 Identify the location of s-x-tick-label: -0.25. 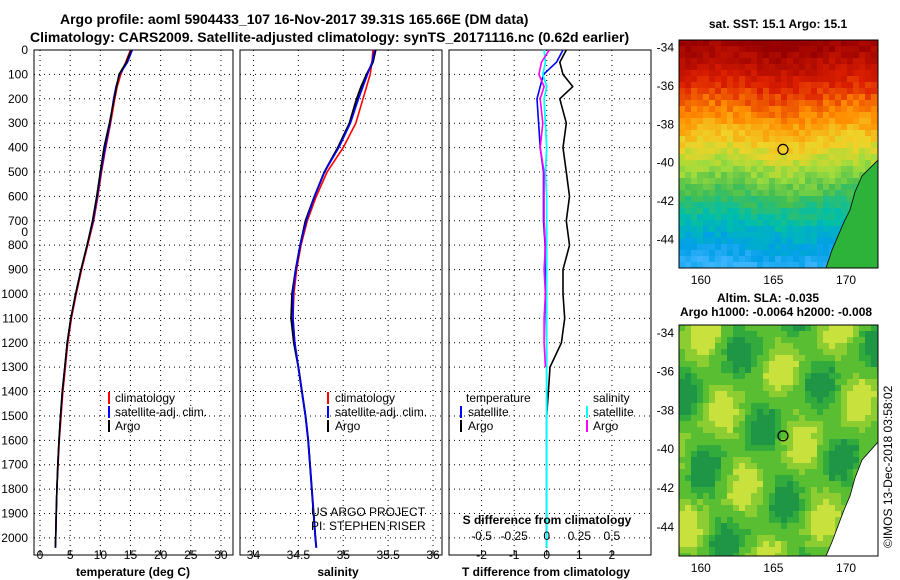
(514, 536).